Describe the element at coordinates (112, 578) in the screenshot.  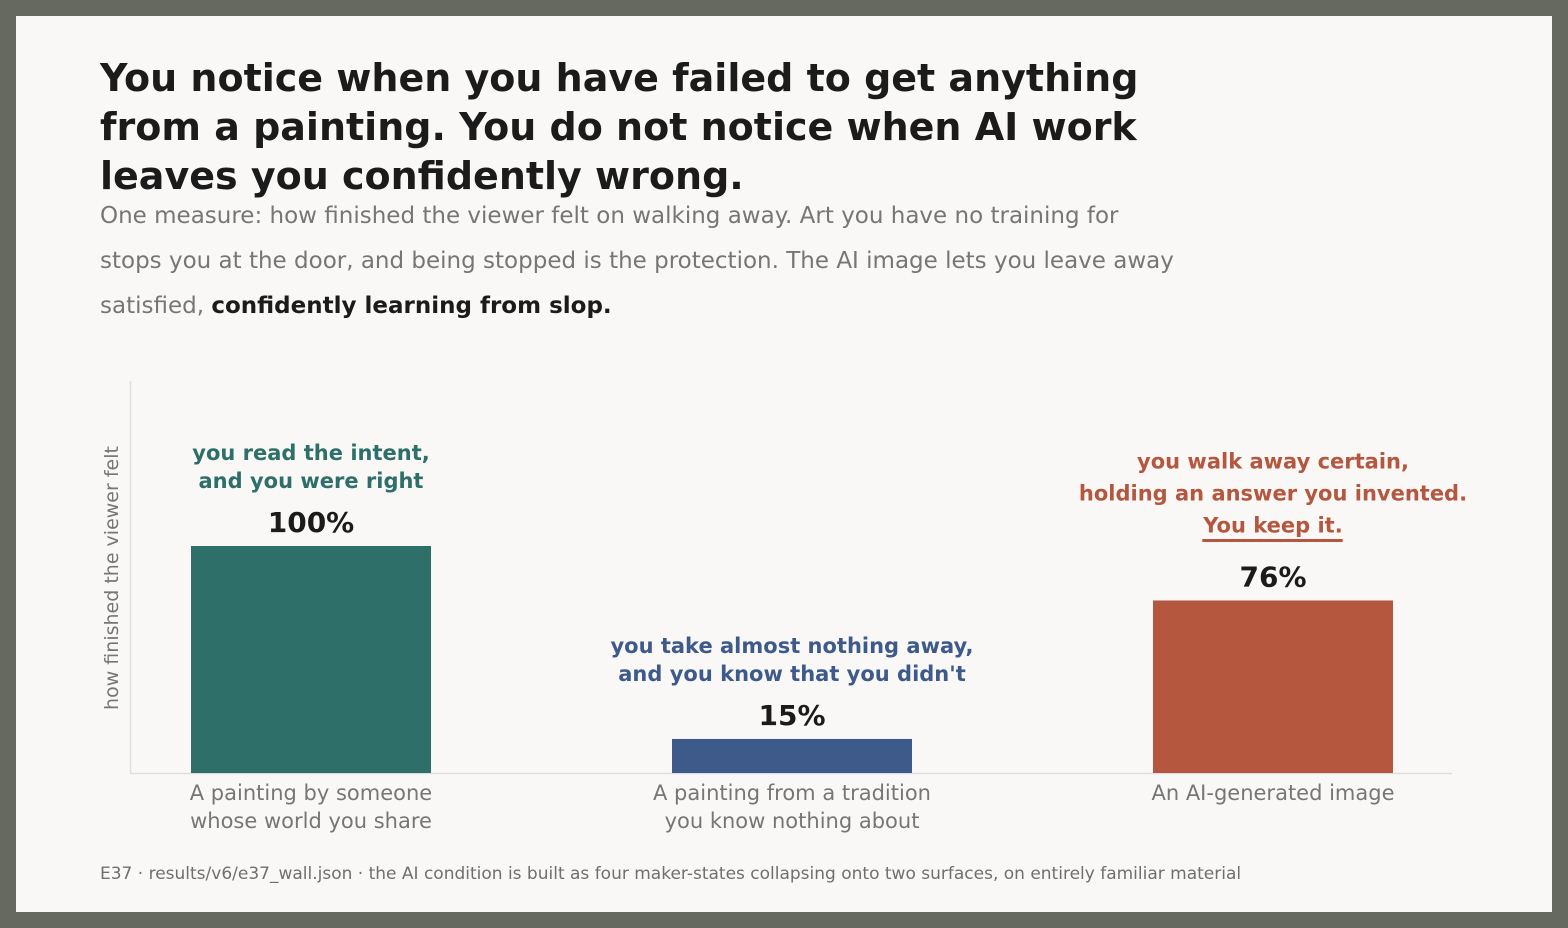
I see `y-axis-label: how finished the viewer felt` at that location.